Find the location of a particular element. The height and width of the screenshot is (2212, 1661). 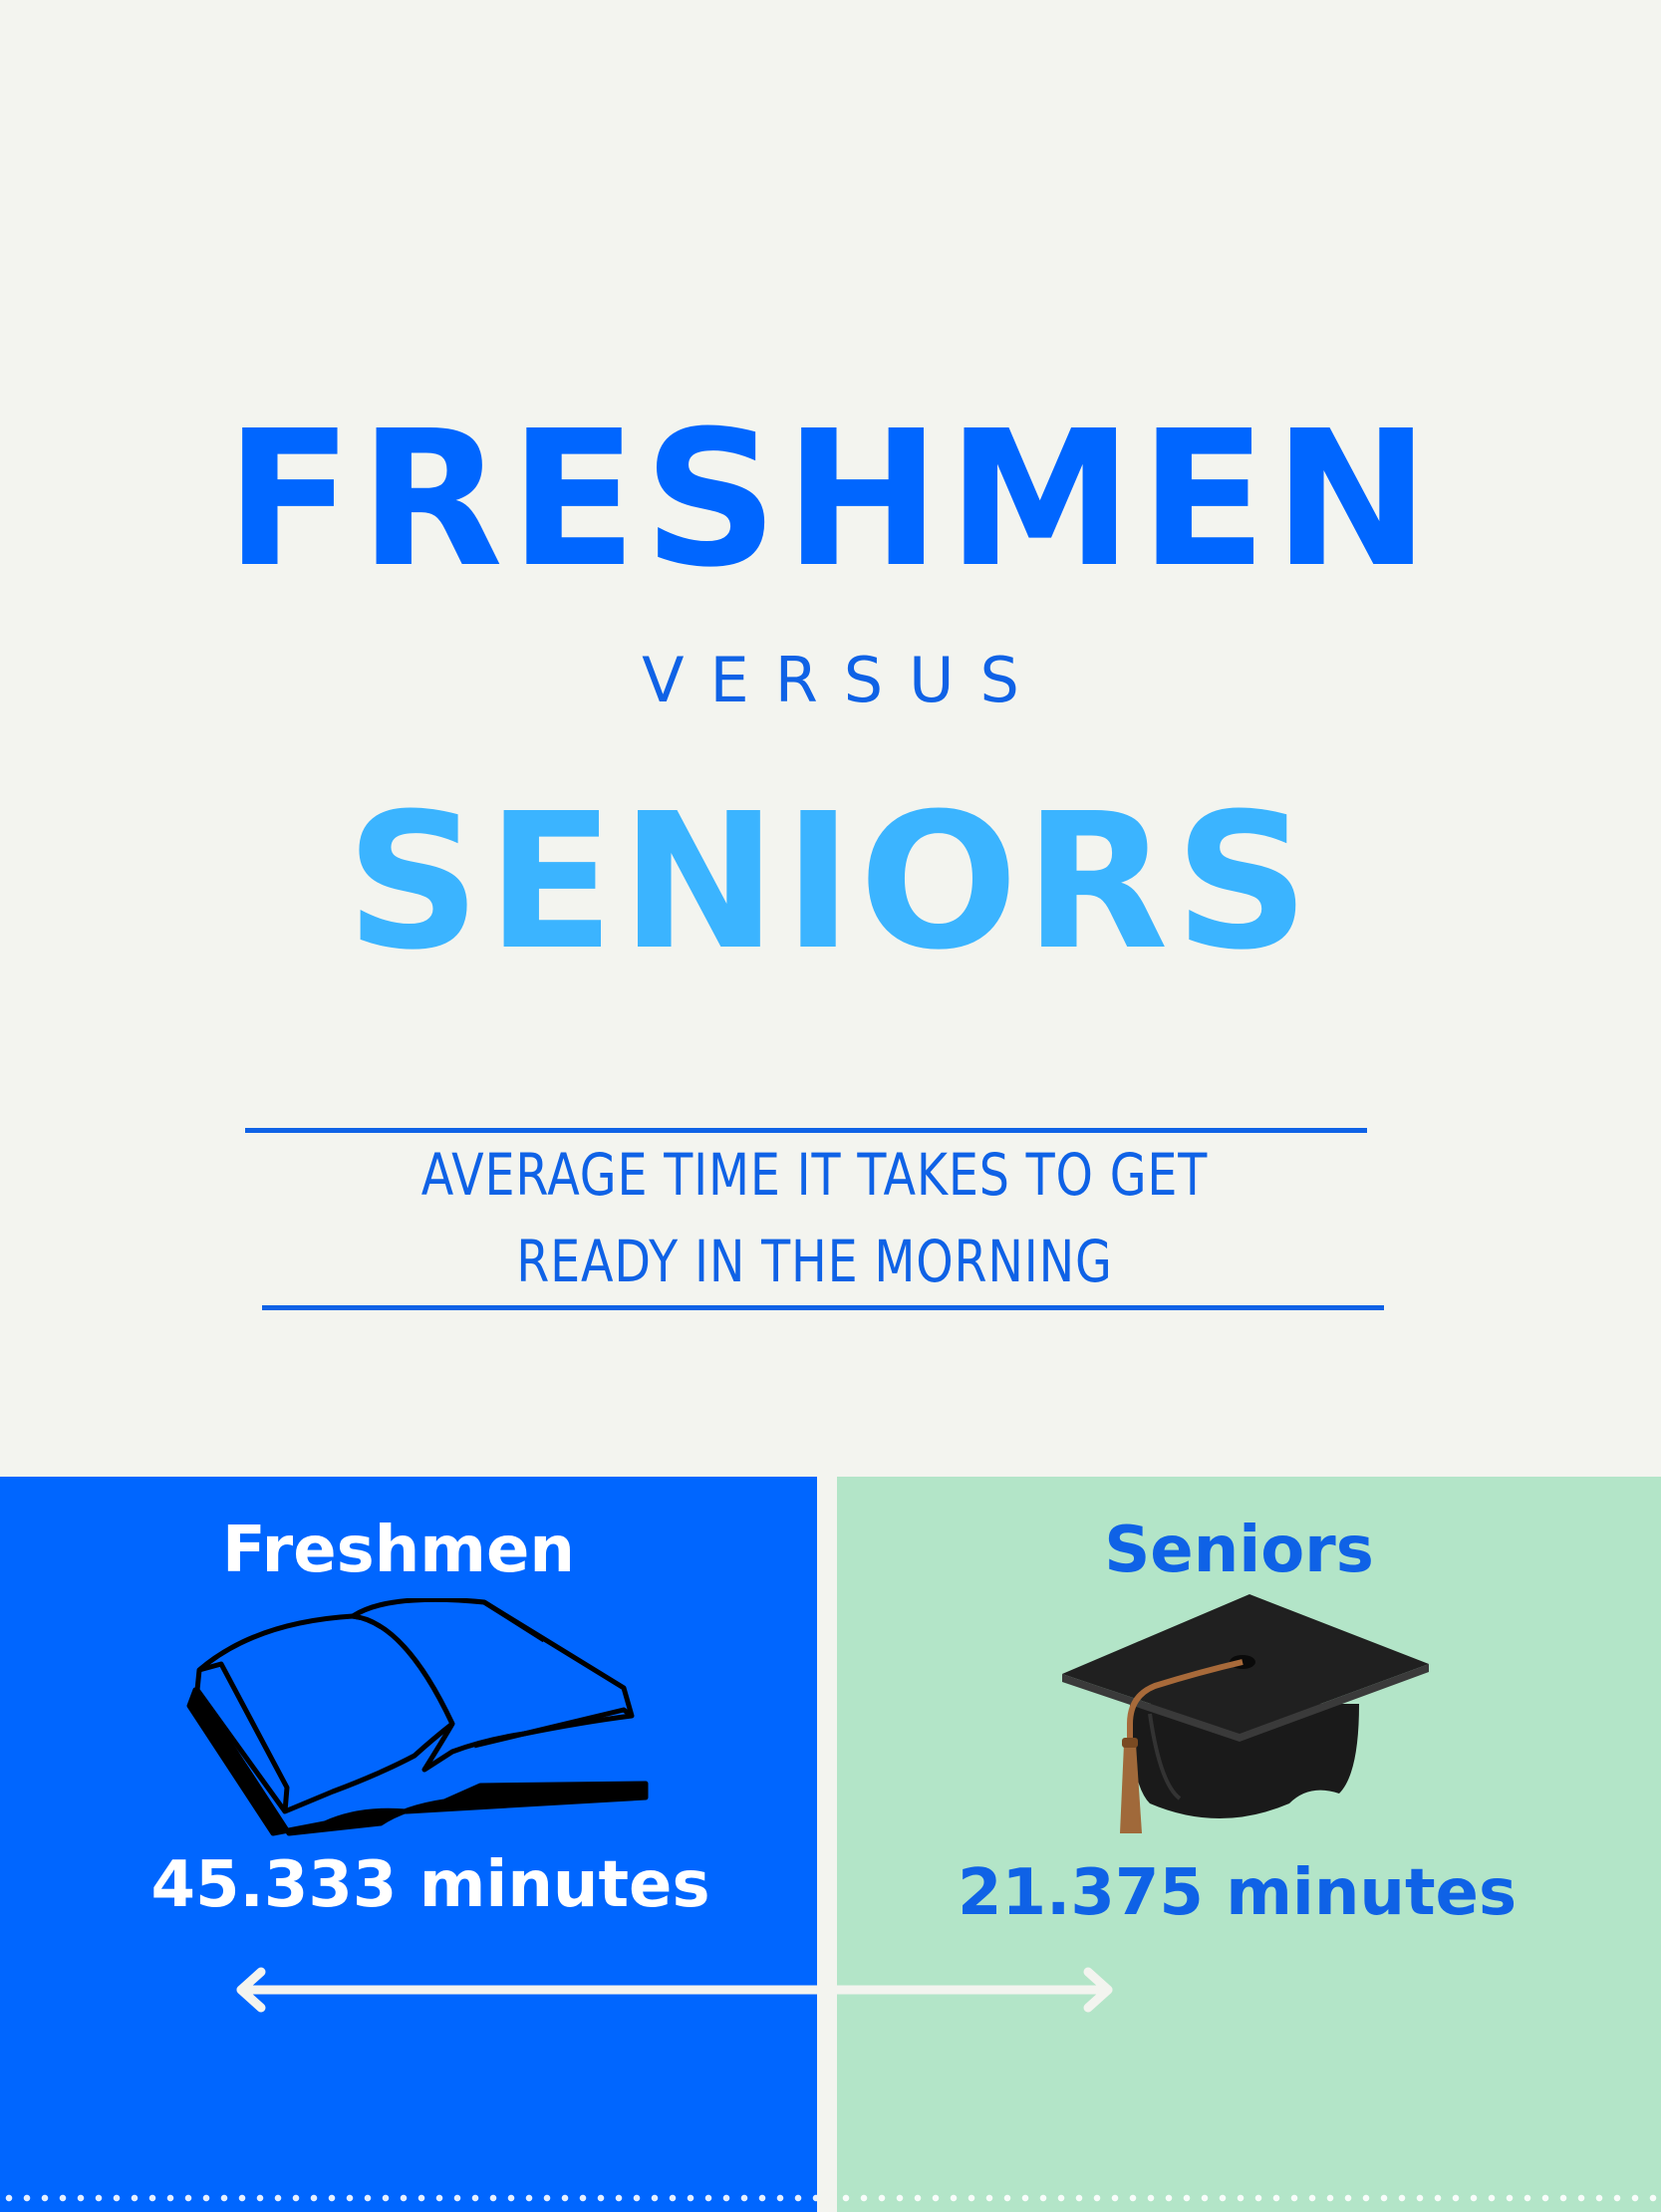

subtitle-rule-top is located at coordinates (806, 1130).